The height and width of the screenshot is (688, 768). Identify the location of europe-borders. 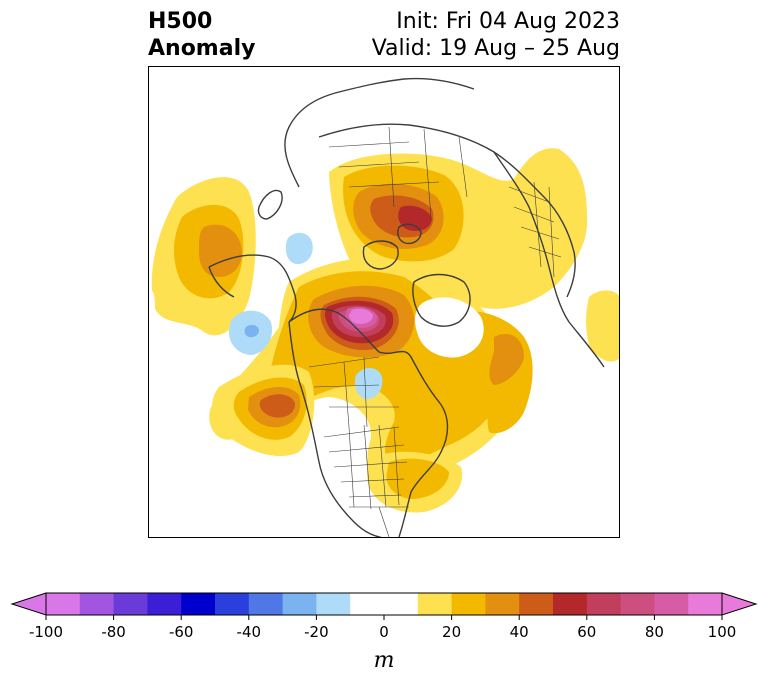
(535, 229).